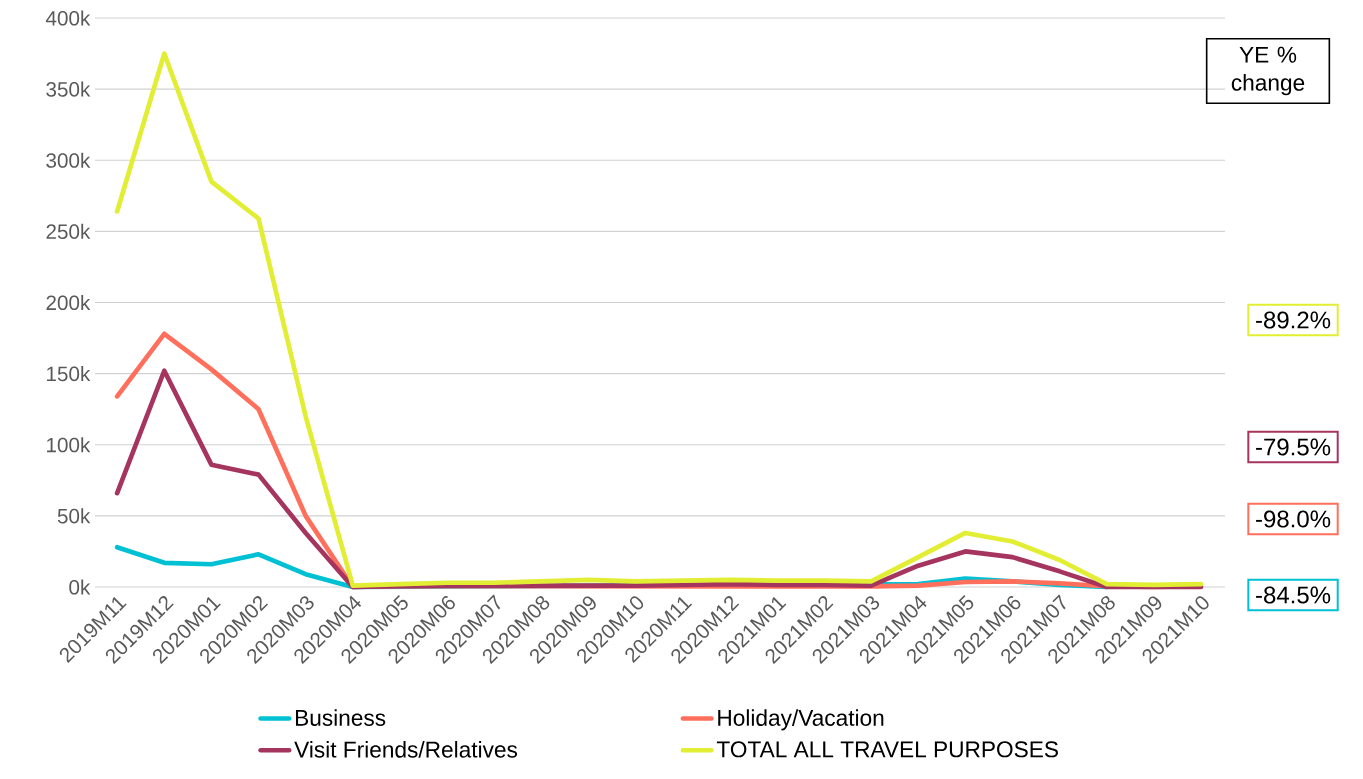 The height and width of the screenshot is (779, 1363). Describe the element at coordinates (406, 749) in the screenshot. I see `legend-label: Visit Friends/Relatives` at that location.